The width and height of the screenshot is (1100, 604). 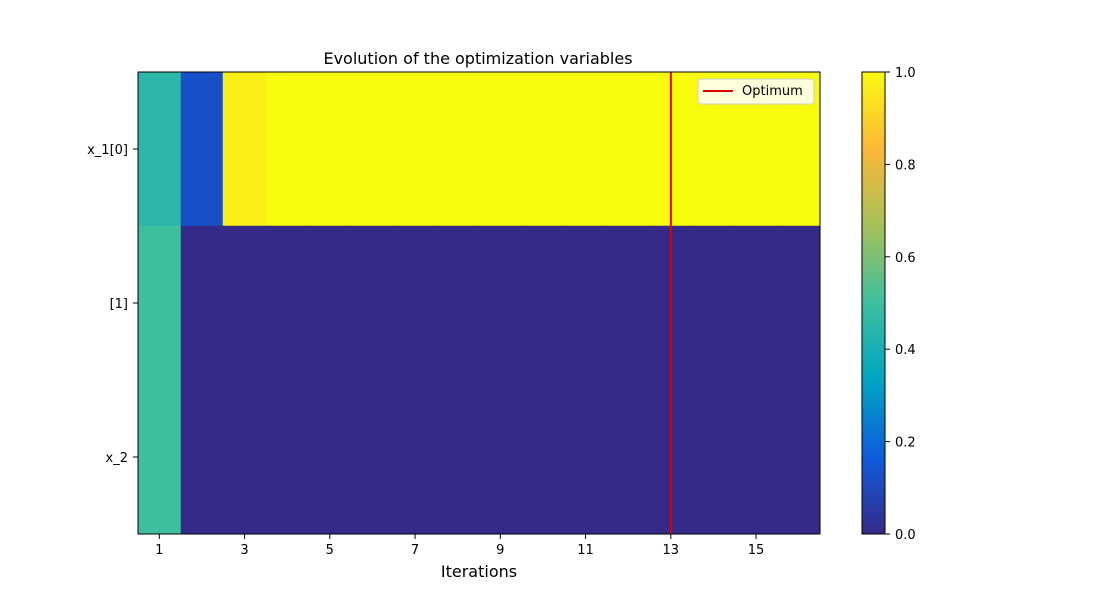 I want to click on colorbar: 0.0 0.2 0.4 0.6 0.8 1.0, so click(x=888, y=304).